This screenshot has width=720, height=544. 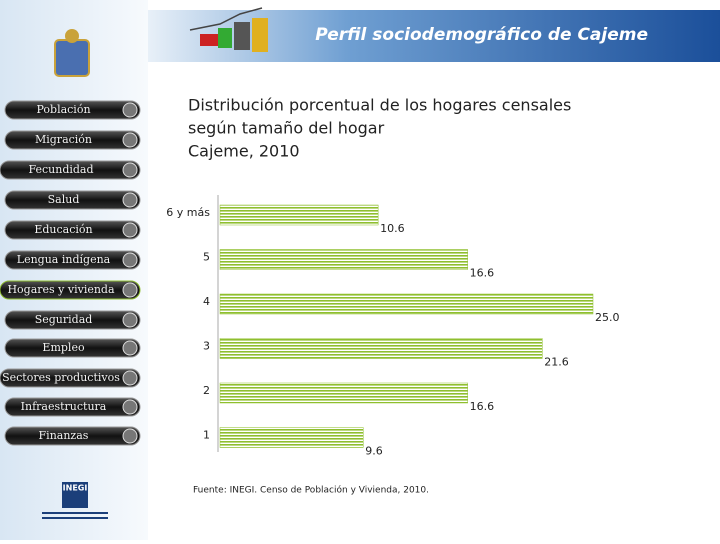 I want to click on nav-button: Fecundidad, so click(x=70, y=170).